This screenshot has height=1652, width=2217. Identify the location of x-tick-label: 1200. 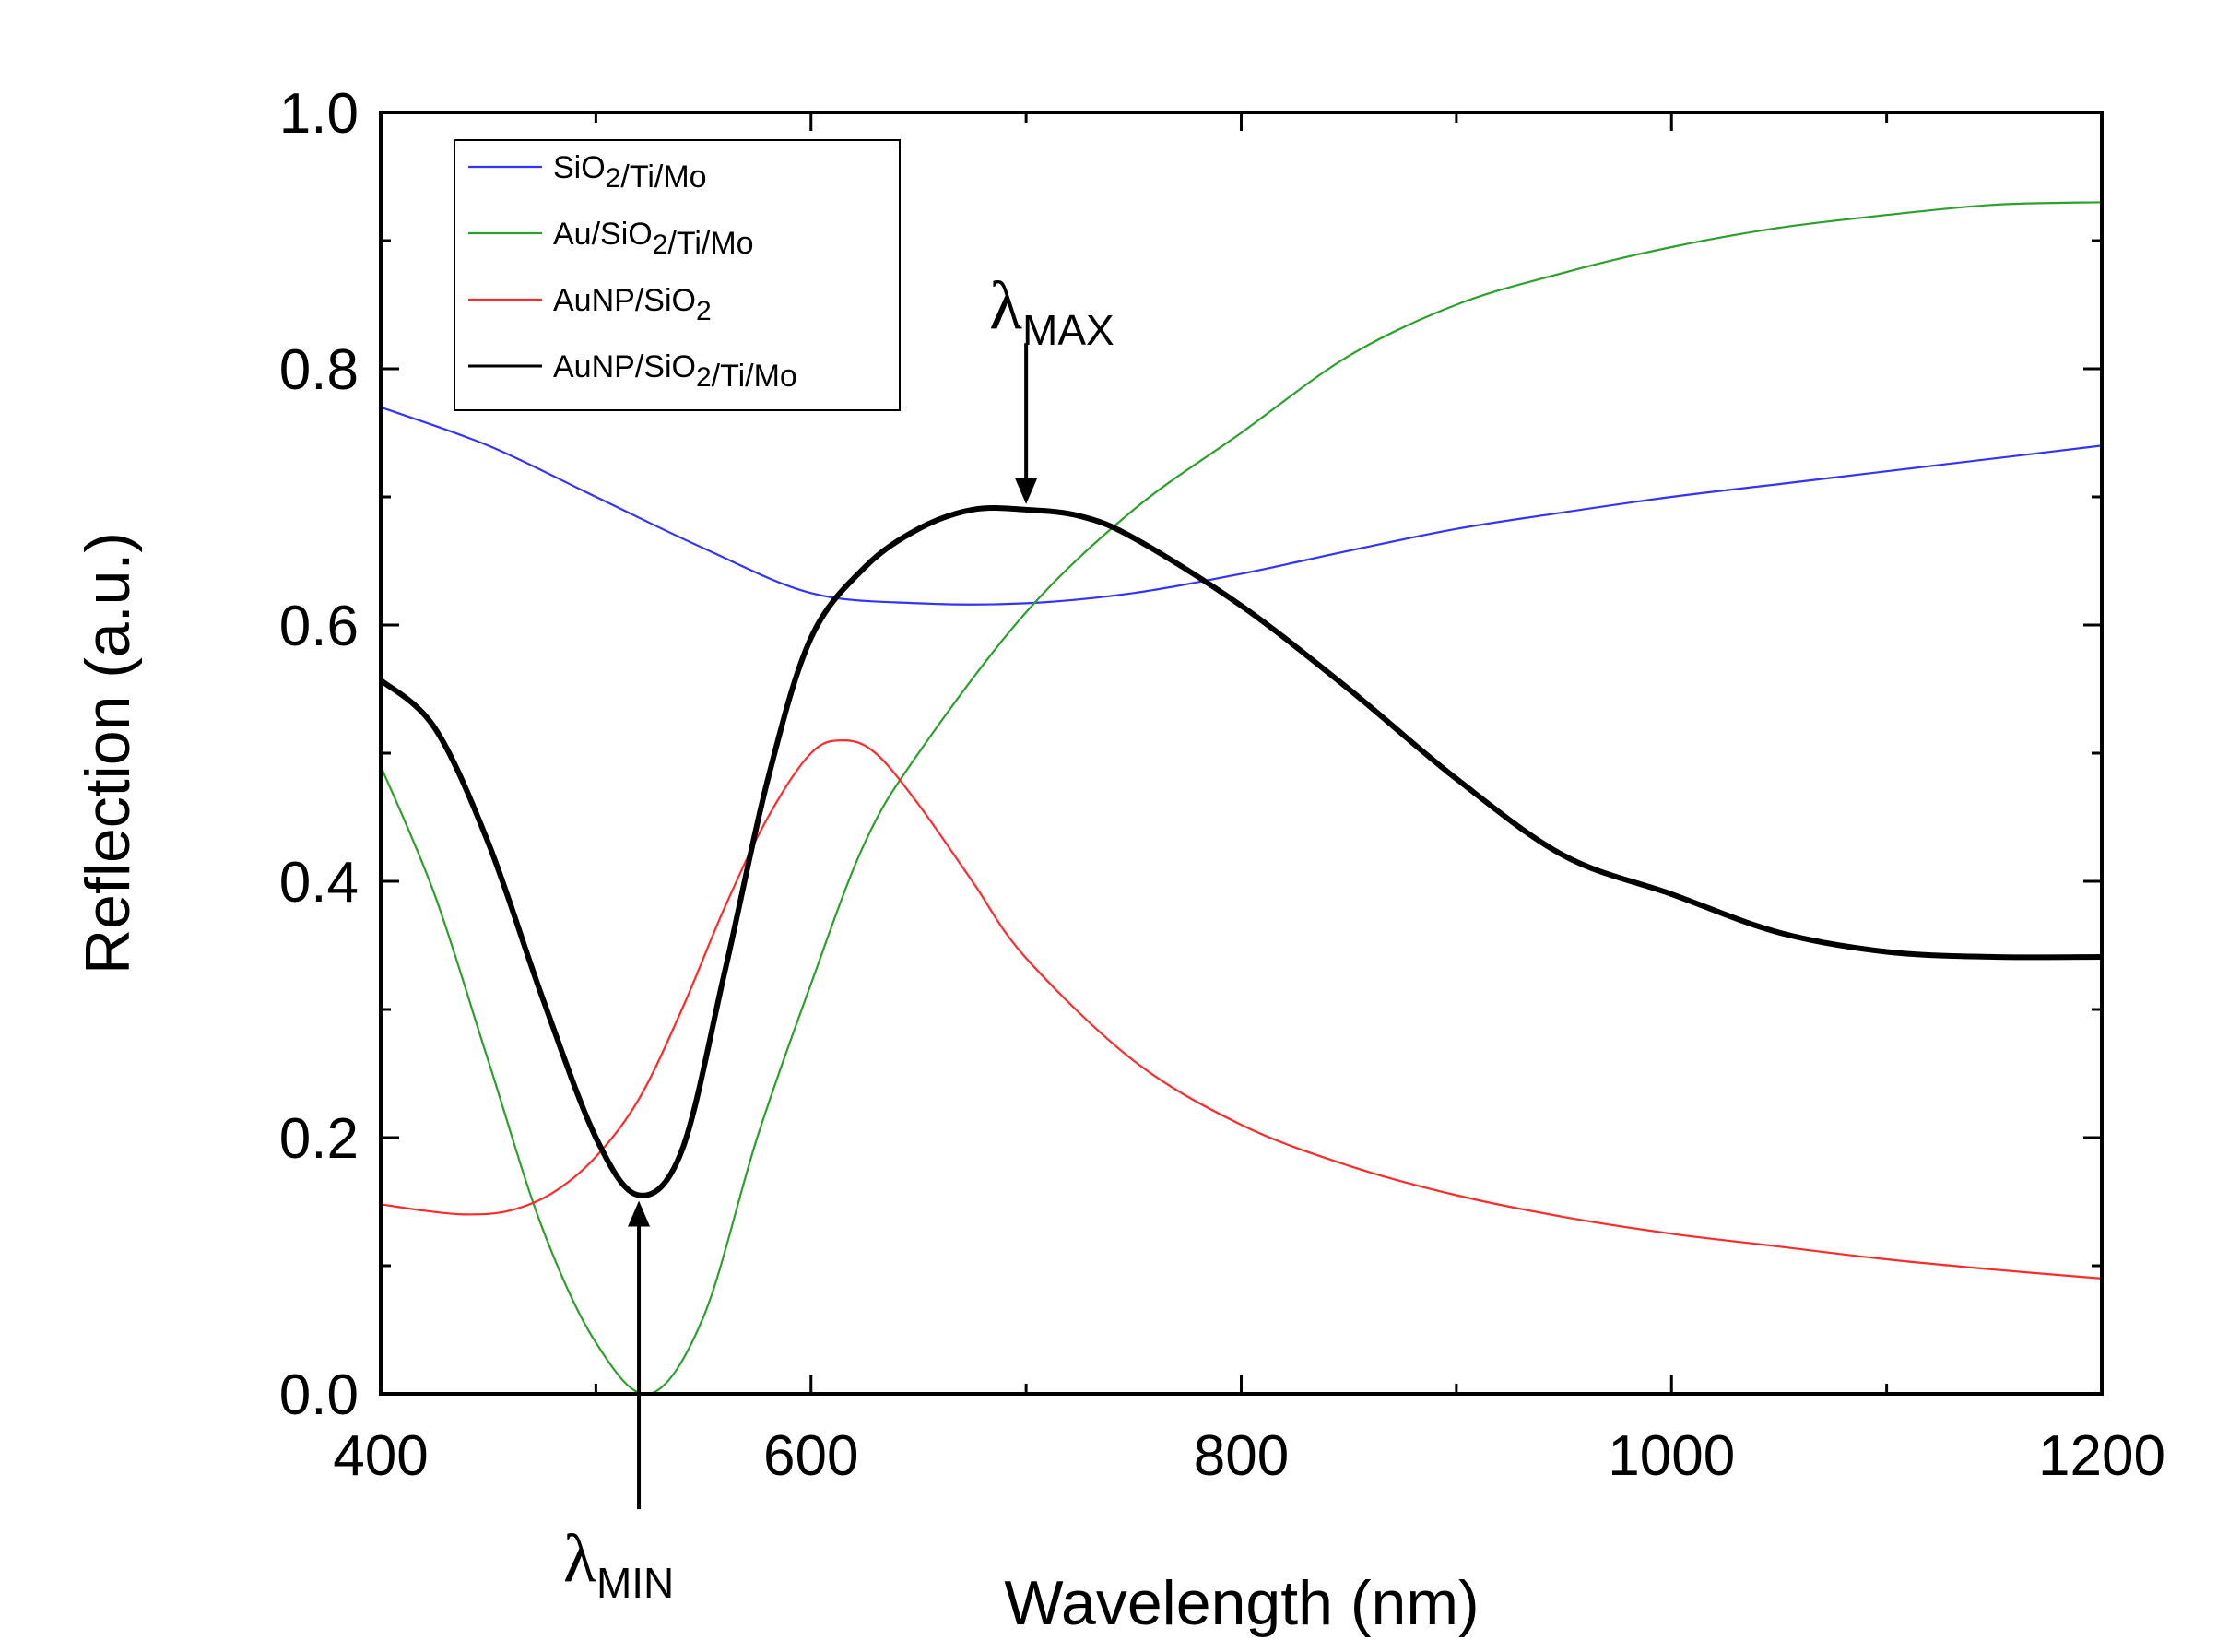
(2101, 1456).